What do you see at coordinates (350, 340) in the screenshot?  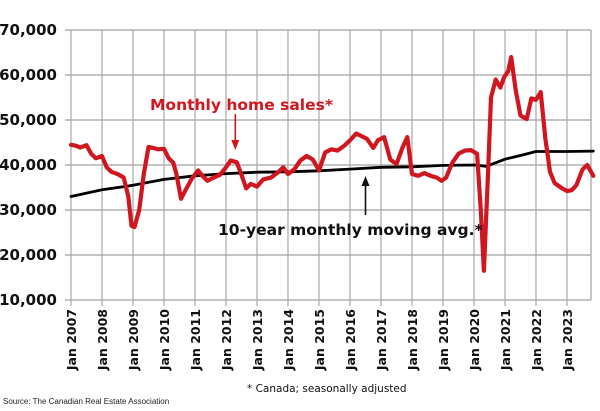 I see `x-tick-label: Jan 2016` at bounding box center [350, 340].